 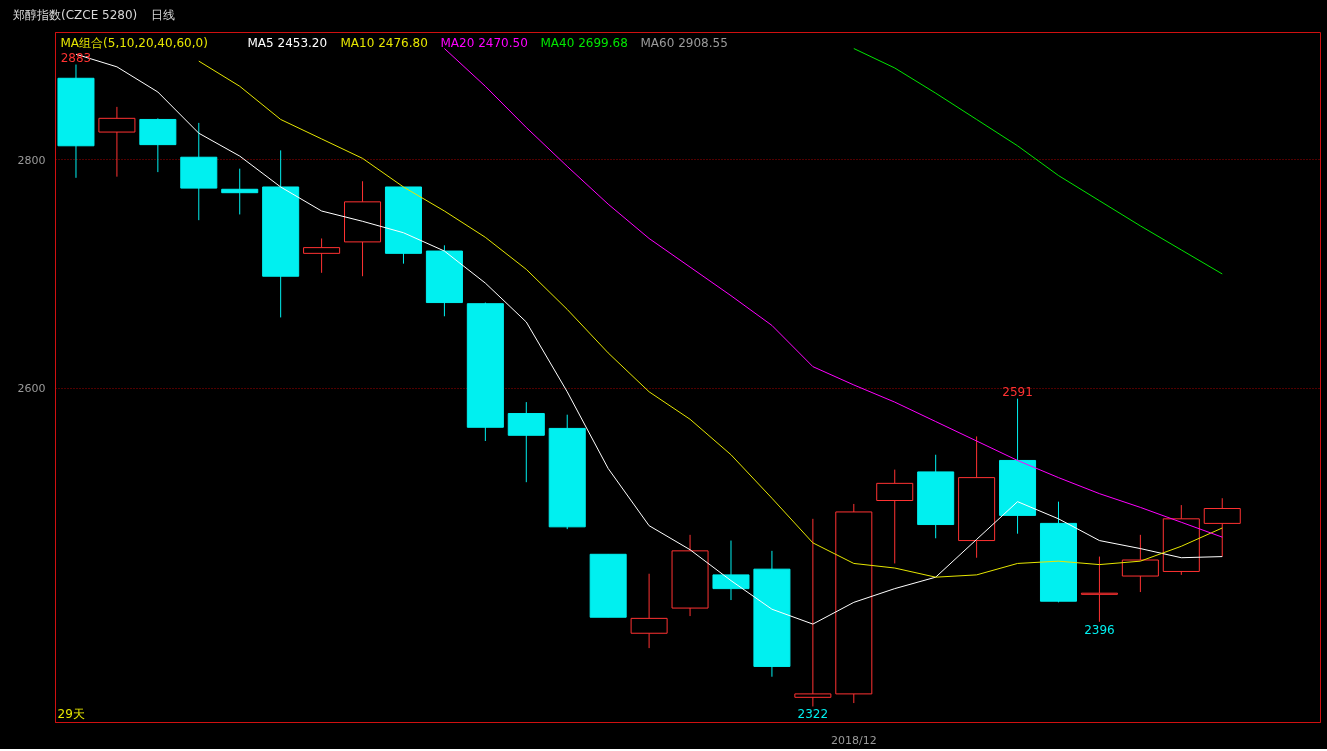 What do you see at coordinates (287, 42) in the screenshot?
I see `text: MA5 2453.20` at bounding box center [287, 42].